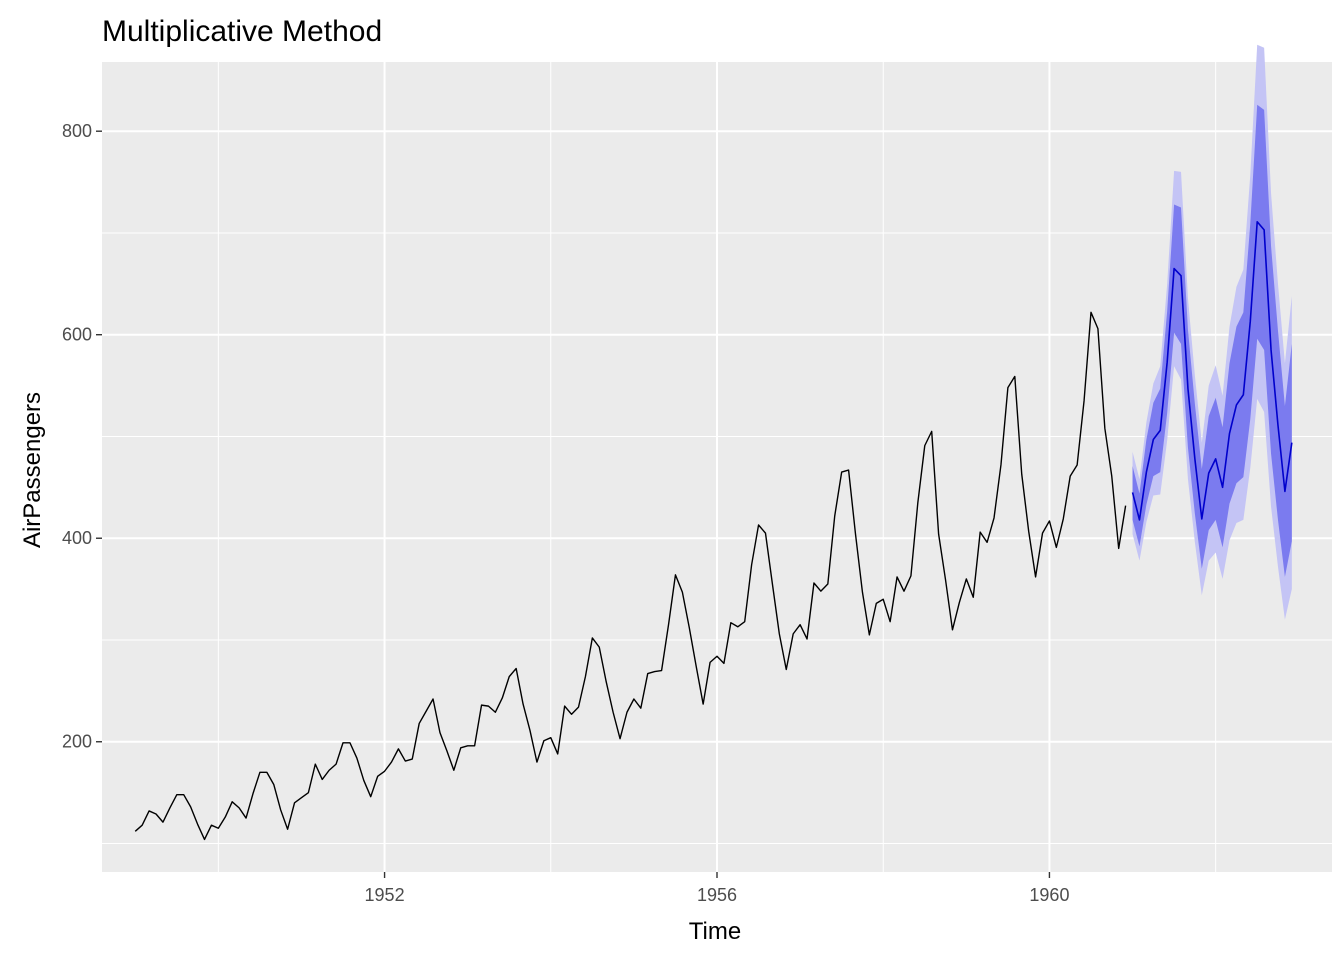 This screenshot has width=1344, height=960. What do you see at coordinates (715, 931) in the screenshot?
I see `x-axis-title: Time` at bounding box center [715, 931].